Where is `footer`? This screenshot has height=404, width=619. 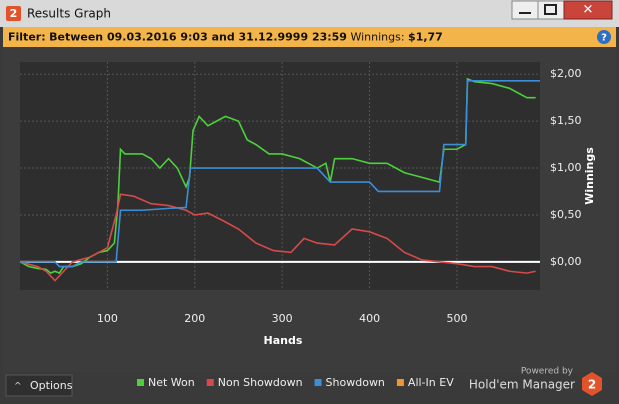
footer is located at coordinates (309, 387).